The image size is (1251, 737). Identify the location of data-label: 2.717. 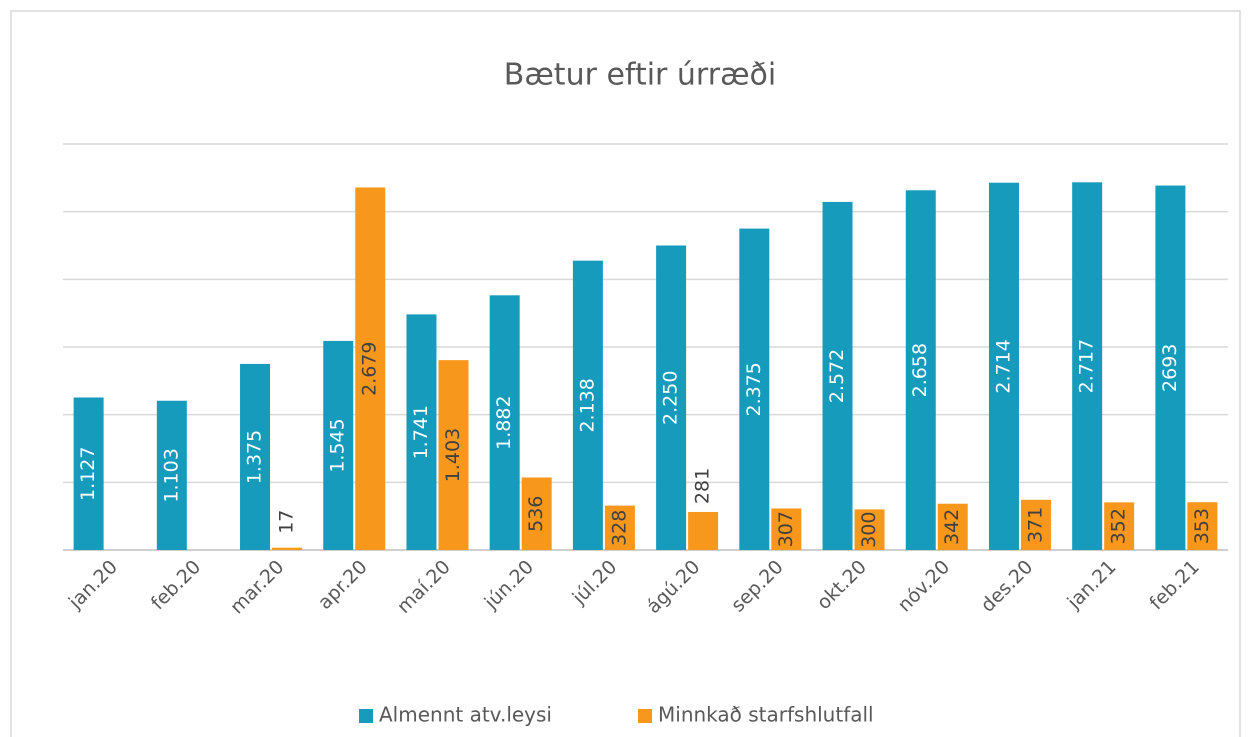
(1087, 366).